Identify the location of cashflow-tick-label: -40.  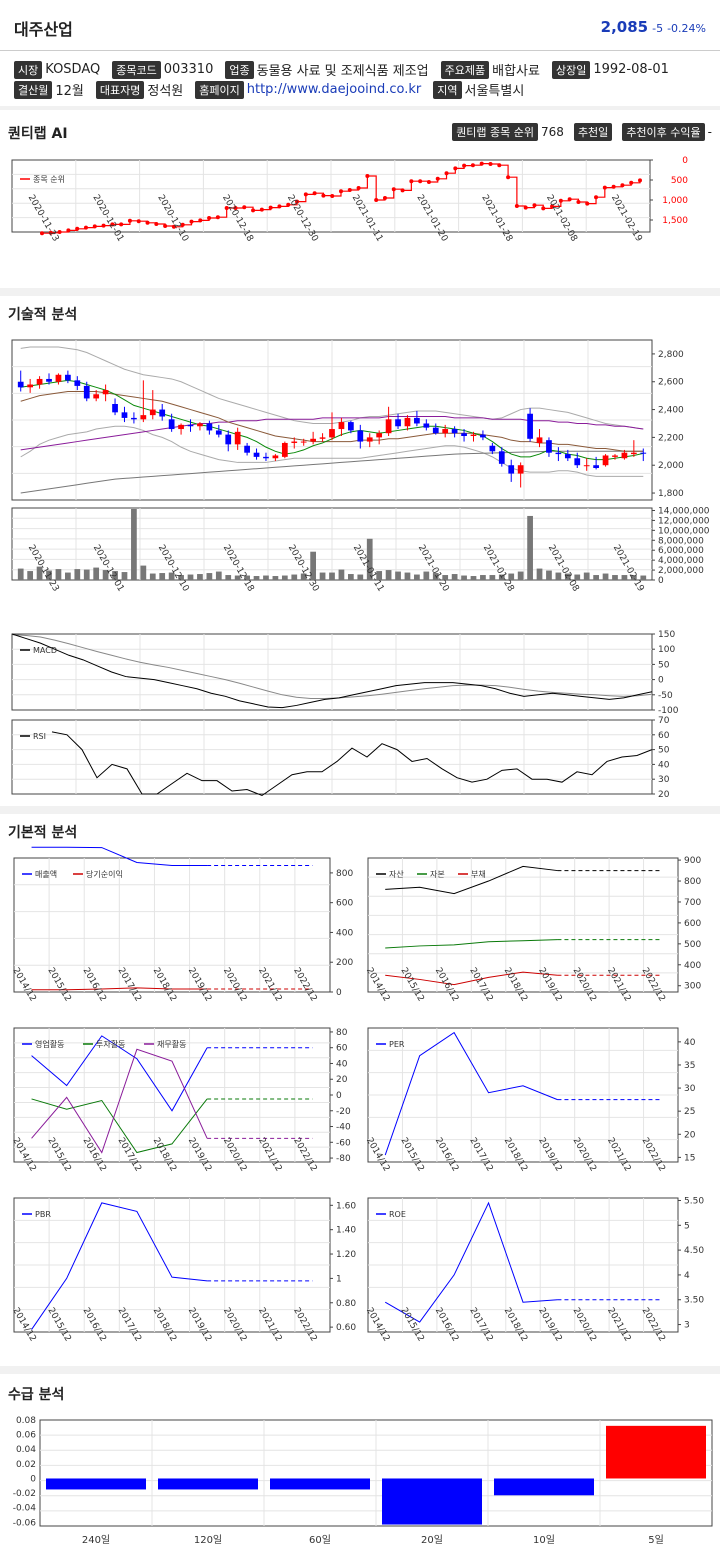
(343, 1128).